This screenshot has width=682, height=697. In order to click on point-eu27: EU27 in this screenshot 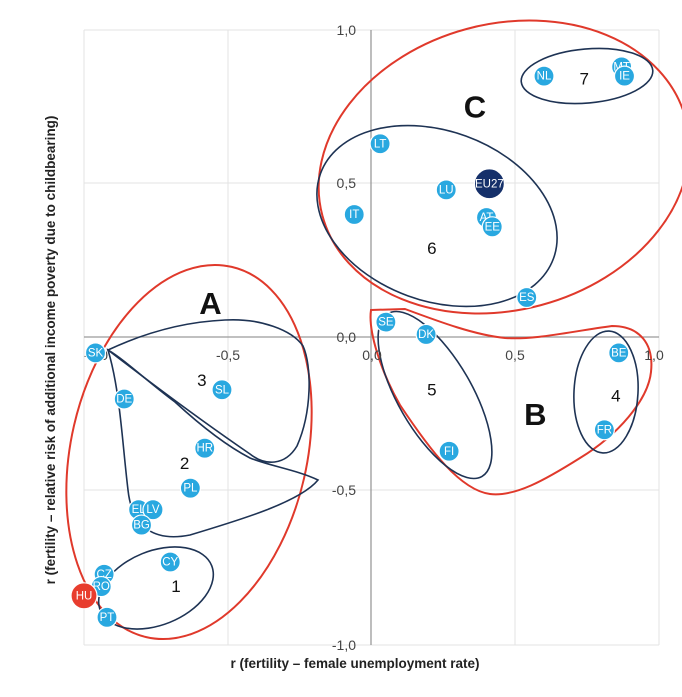, I will do `click(489, 184)`.